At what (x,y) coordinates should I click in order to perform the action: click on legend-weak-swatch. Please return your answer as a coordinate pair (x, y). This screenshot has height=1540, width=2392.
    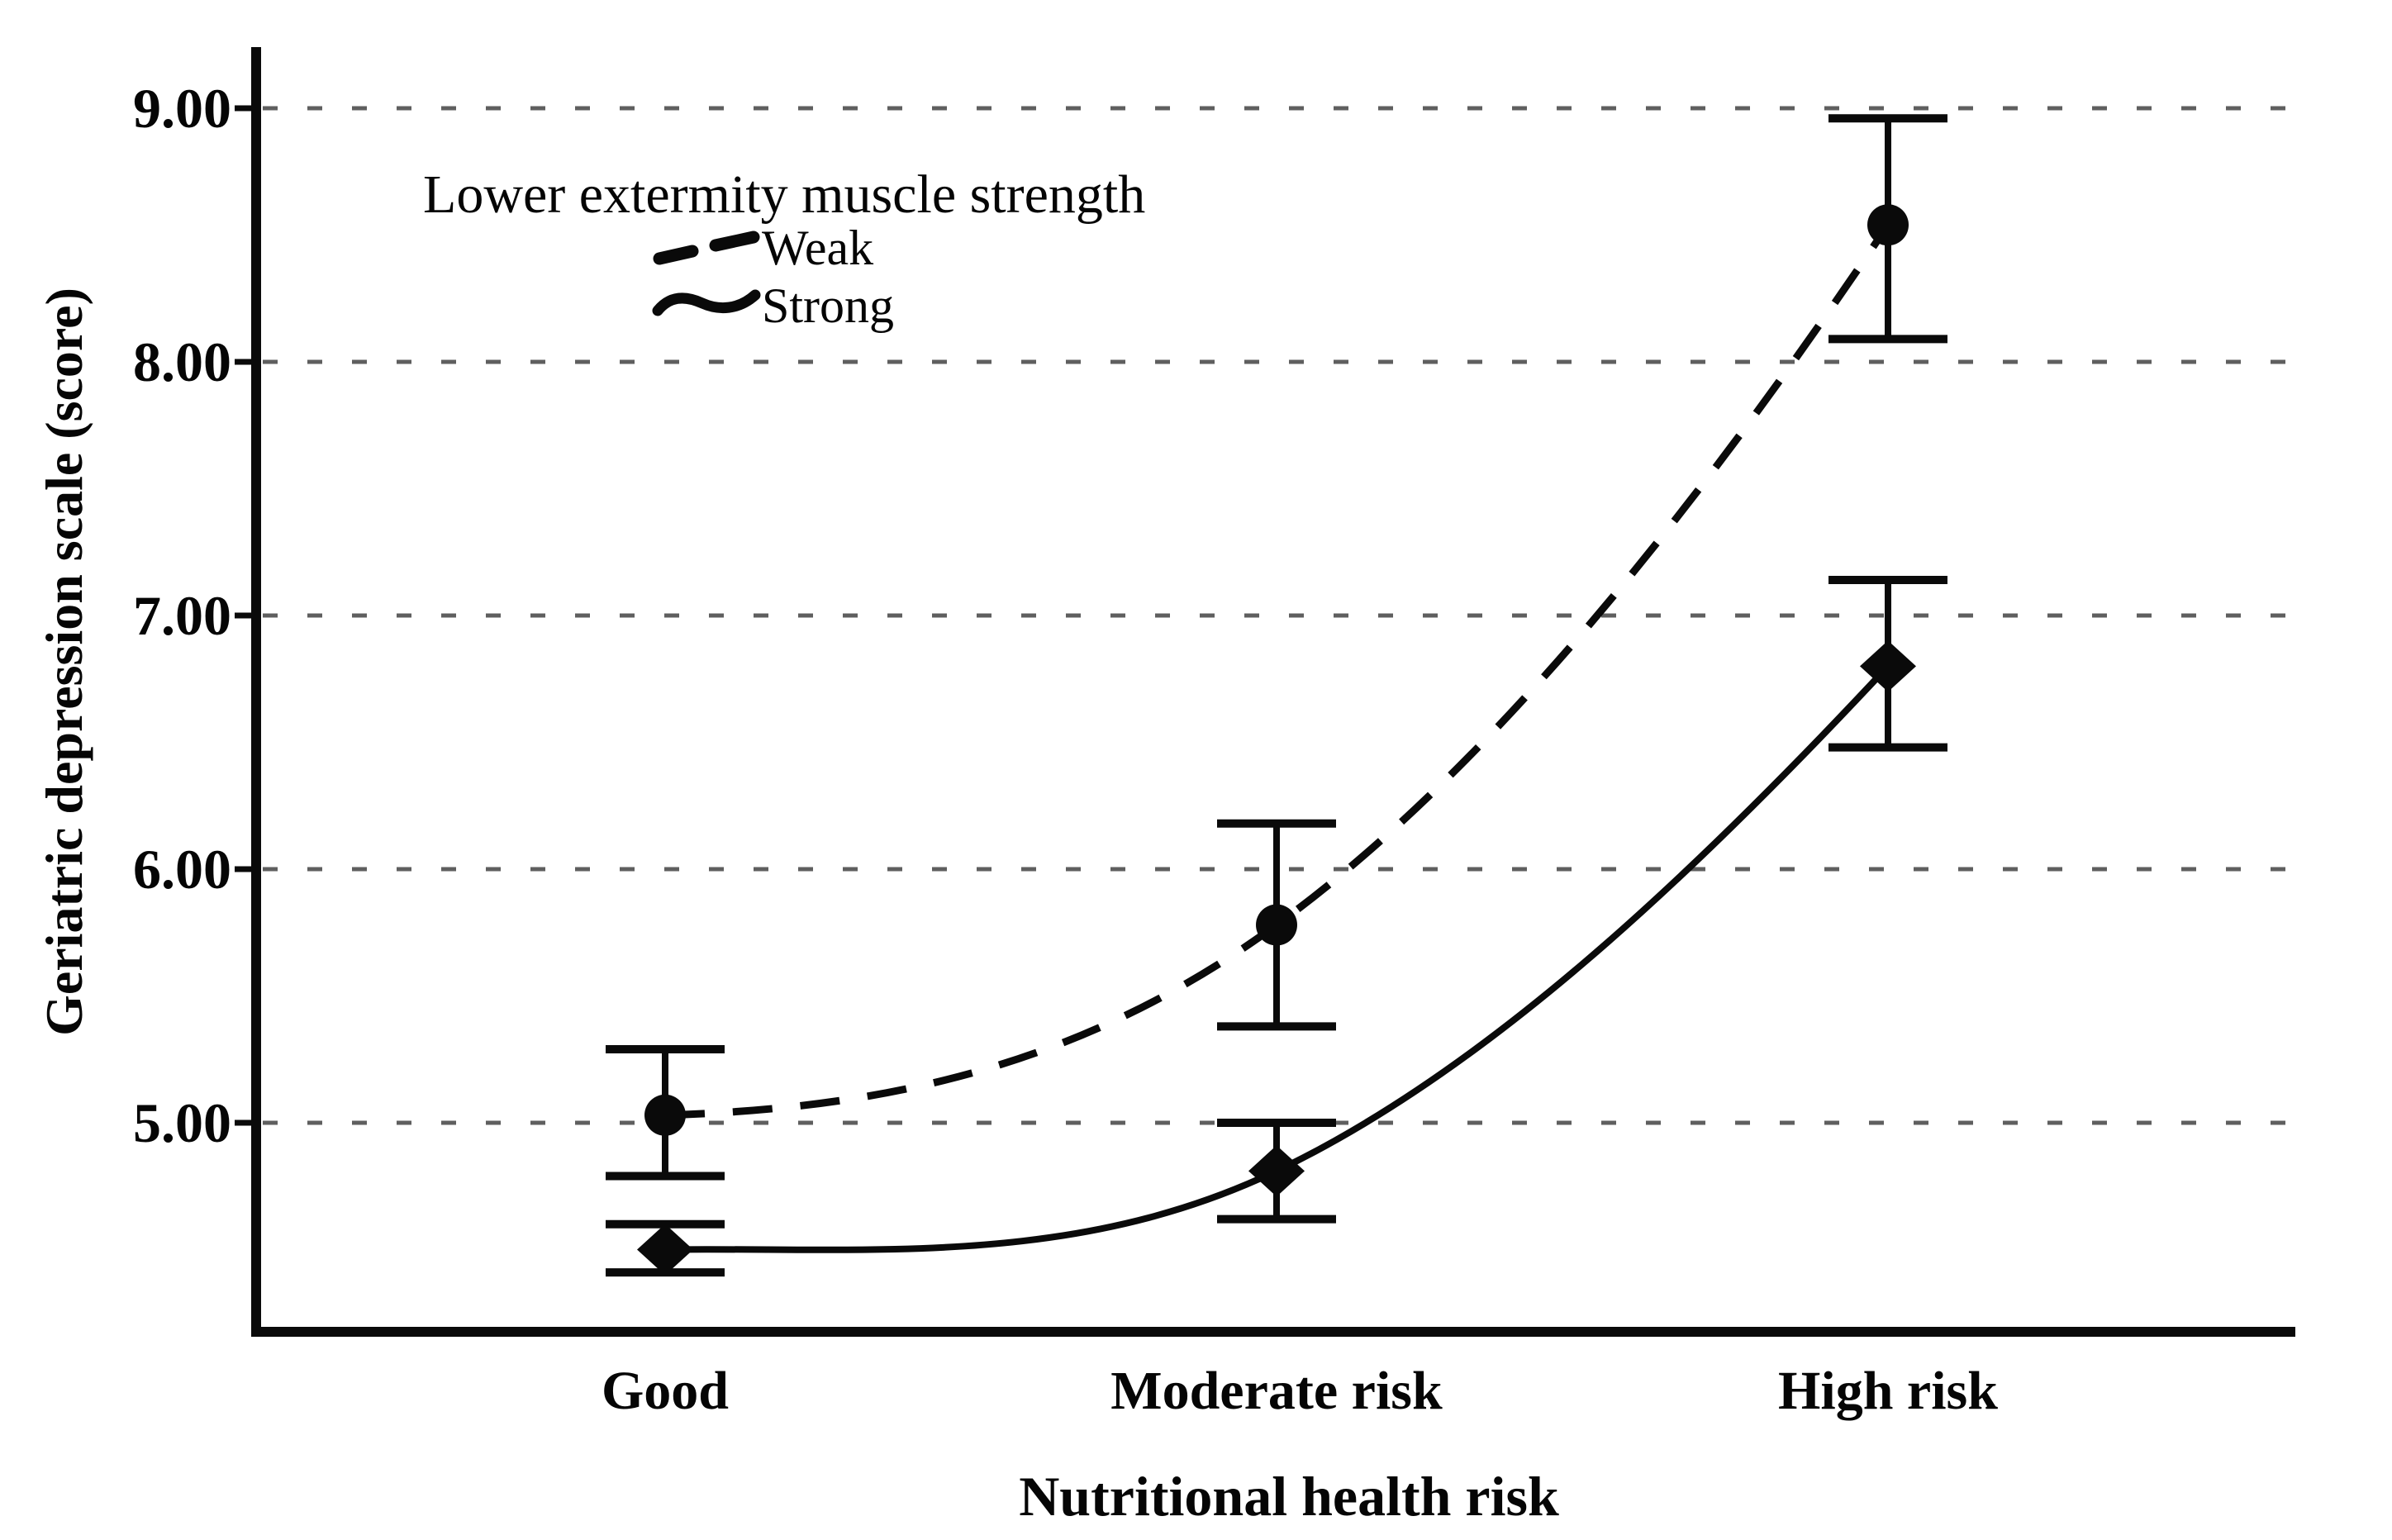
    Looking at the image, I should click on (707, 248).